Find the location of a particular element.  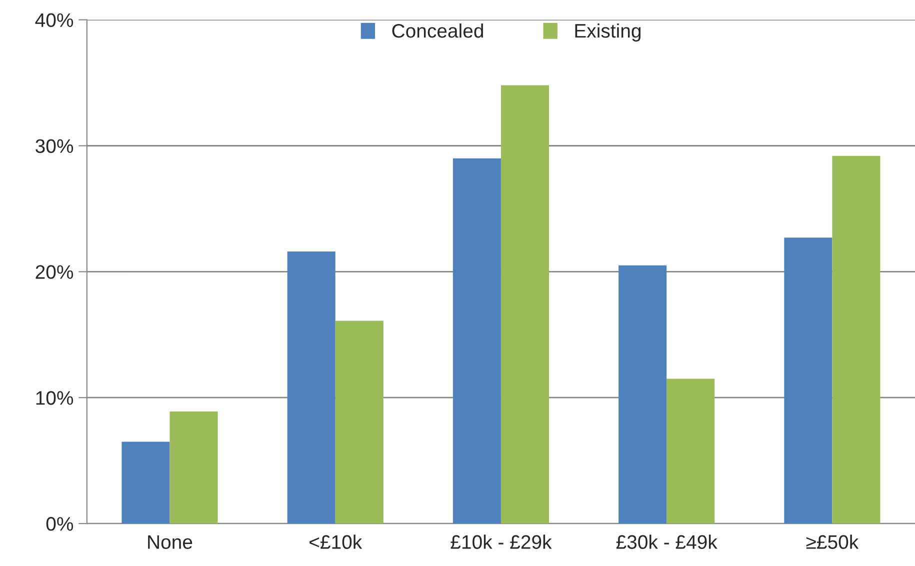

y-tick-label: 0% is located at coordinates (60, 524).